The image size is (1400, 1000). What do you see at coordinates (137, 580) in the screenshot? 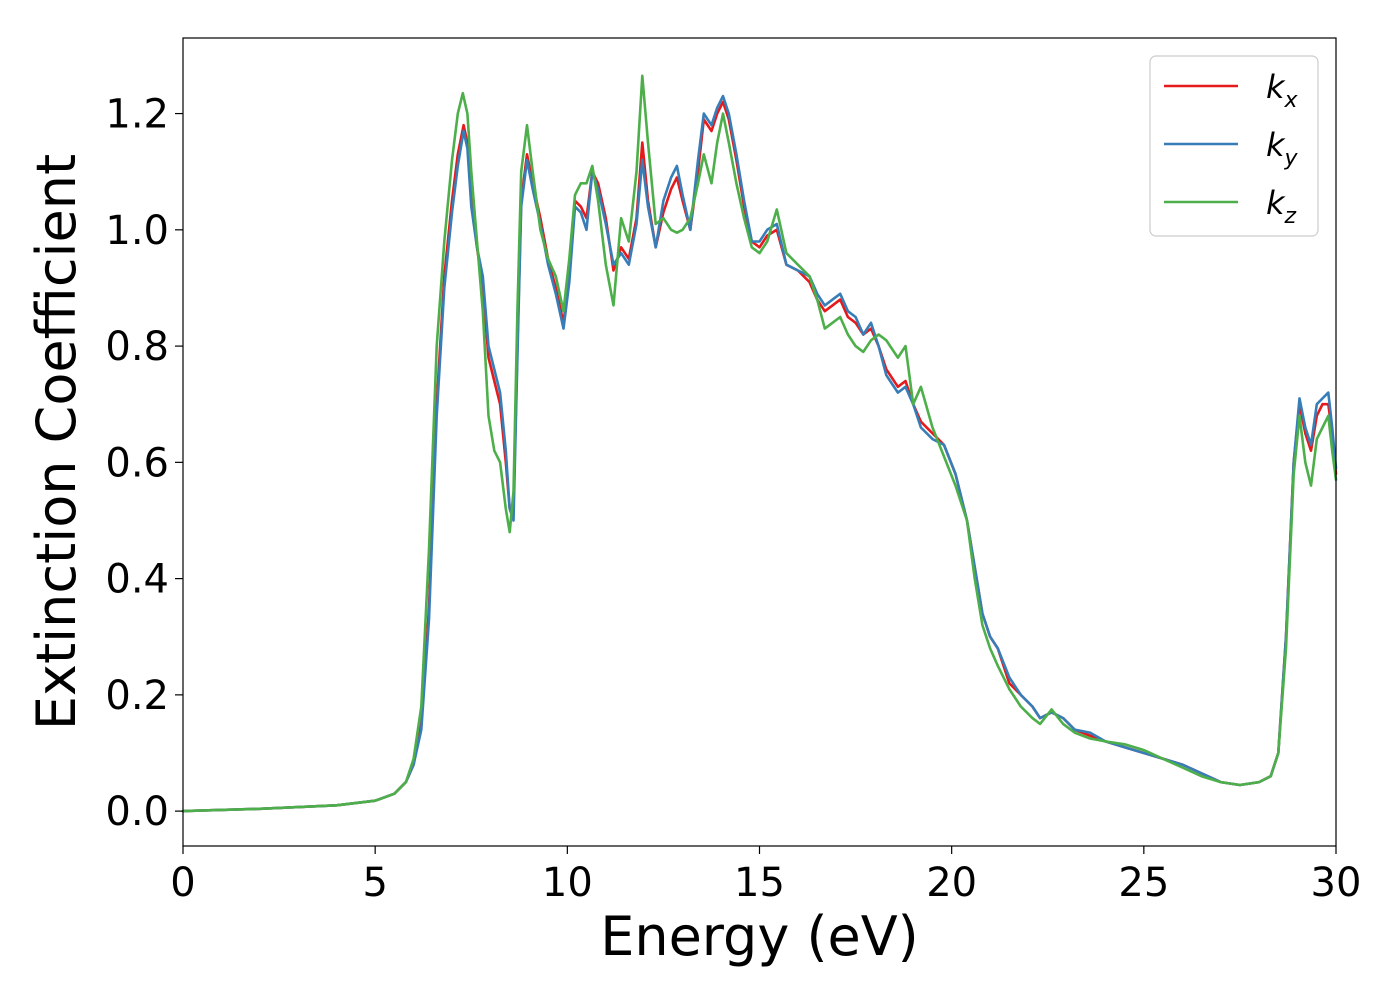
I see `y-tick-label: 0.4` at bounding box center [137, 580].